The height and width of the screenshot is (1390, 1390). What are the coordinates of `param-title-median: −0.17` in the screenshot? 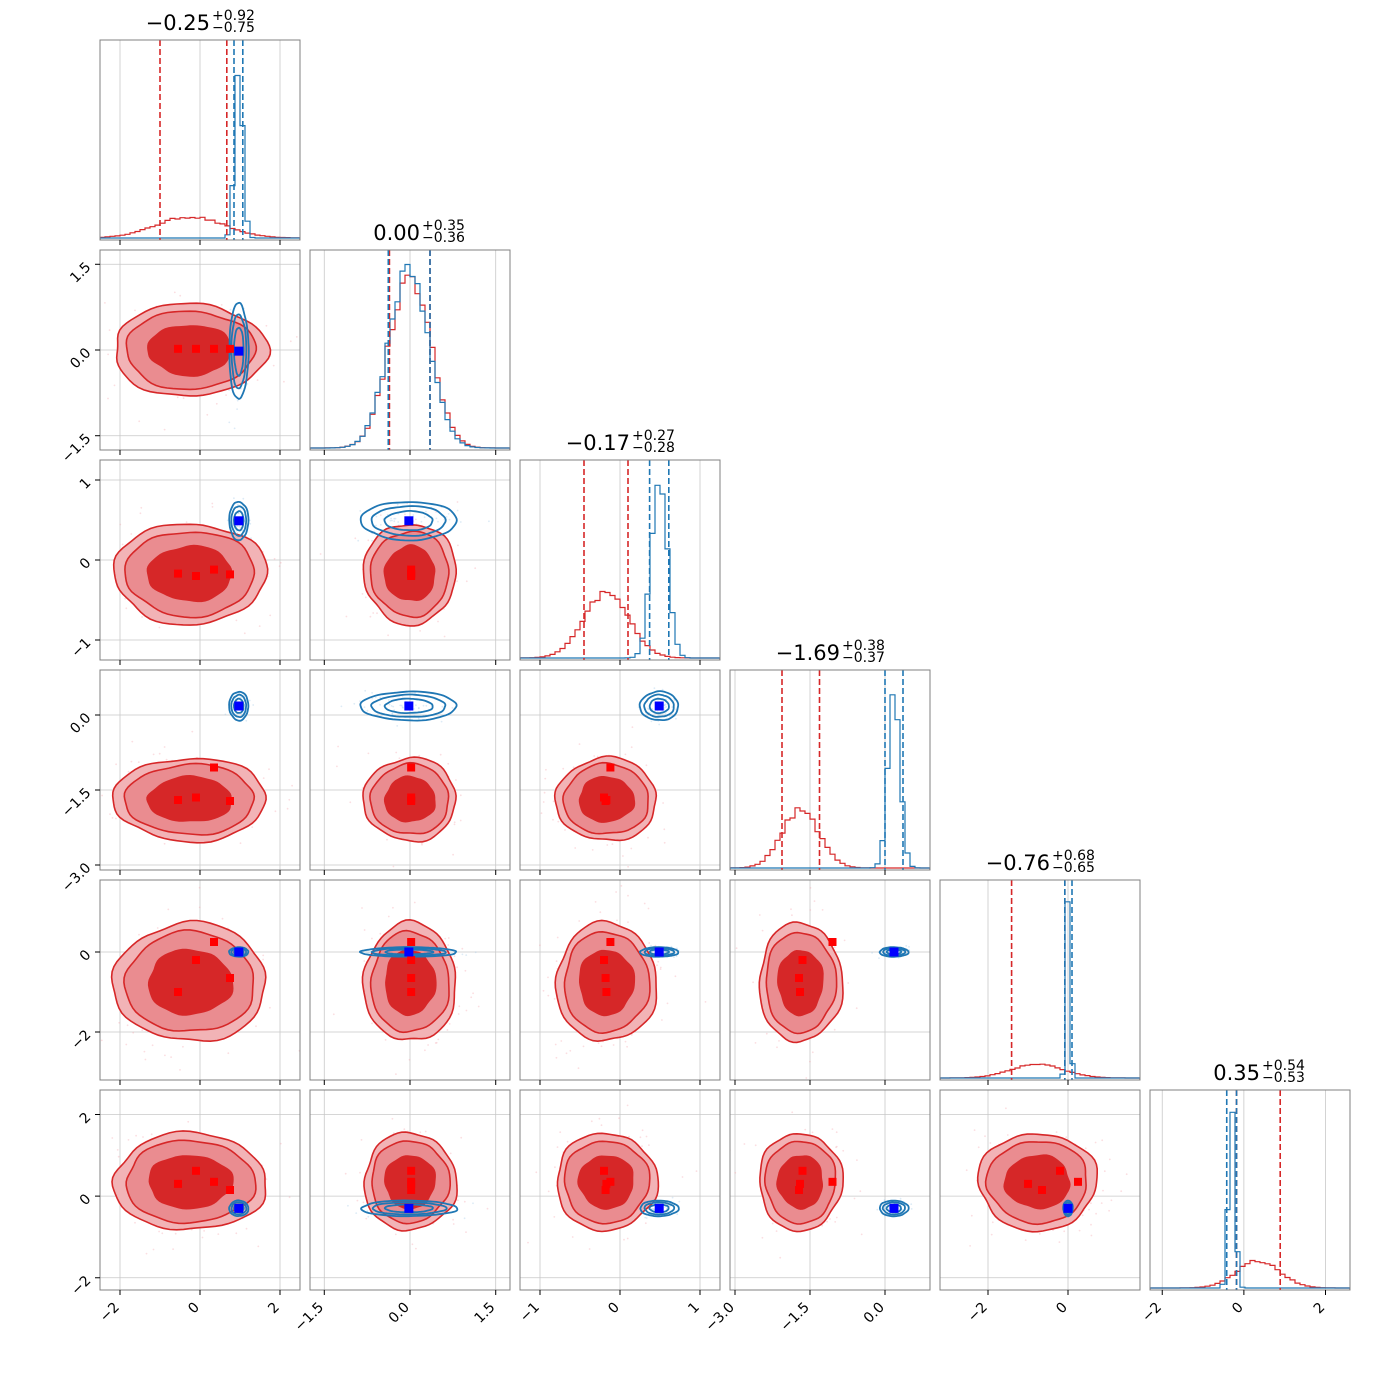 It's located at (598, 443).